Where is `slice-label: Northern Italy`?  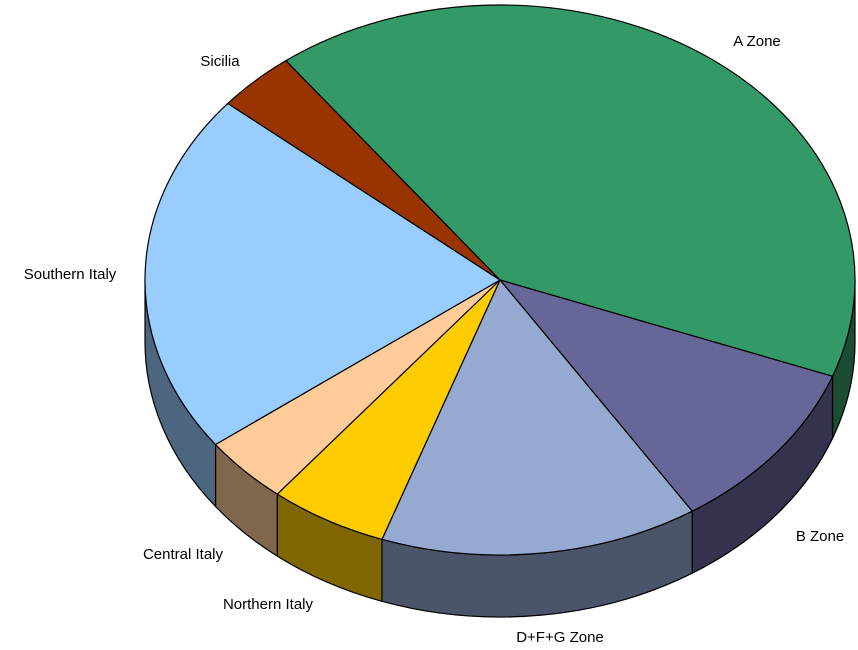 slice-label: Northern Italy is located at coordinates (268, 604).